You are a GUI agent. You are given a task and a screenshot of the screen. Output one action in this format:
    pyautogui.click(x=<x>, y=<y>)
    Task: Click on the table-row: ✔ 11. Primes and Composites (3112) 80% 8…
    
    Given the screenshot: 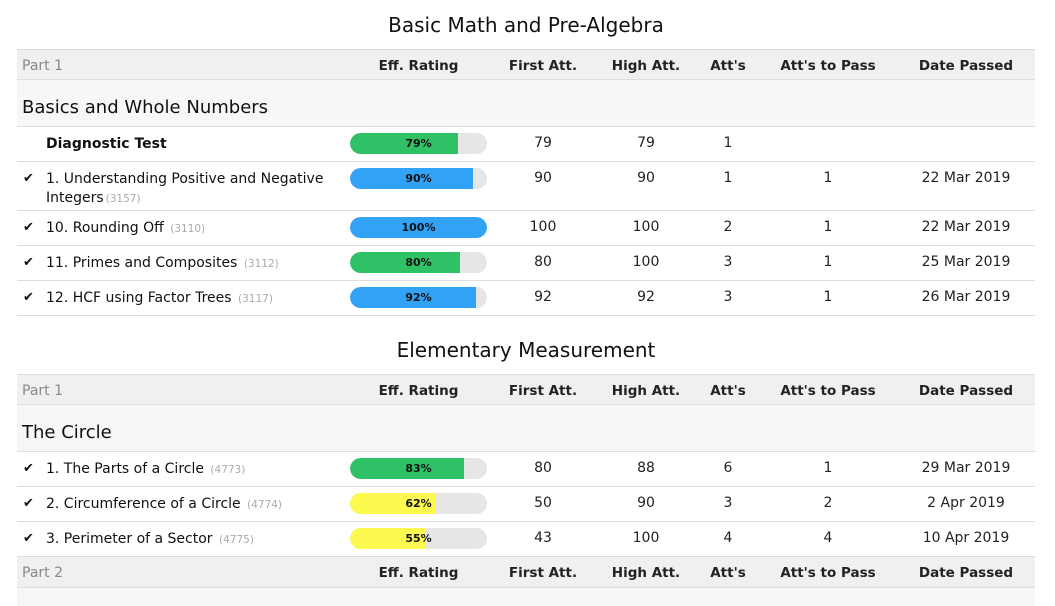 What is the action you would take?
    pyautogui.click(x=526, y=263)
    